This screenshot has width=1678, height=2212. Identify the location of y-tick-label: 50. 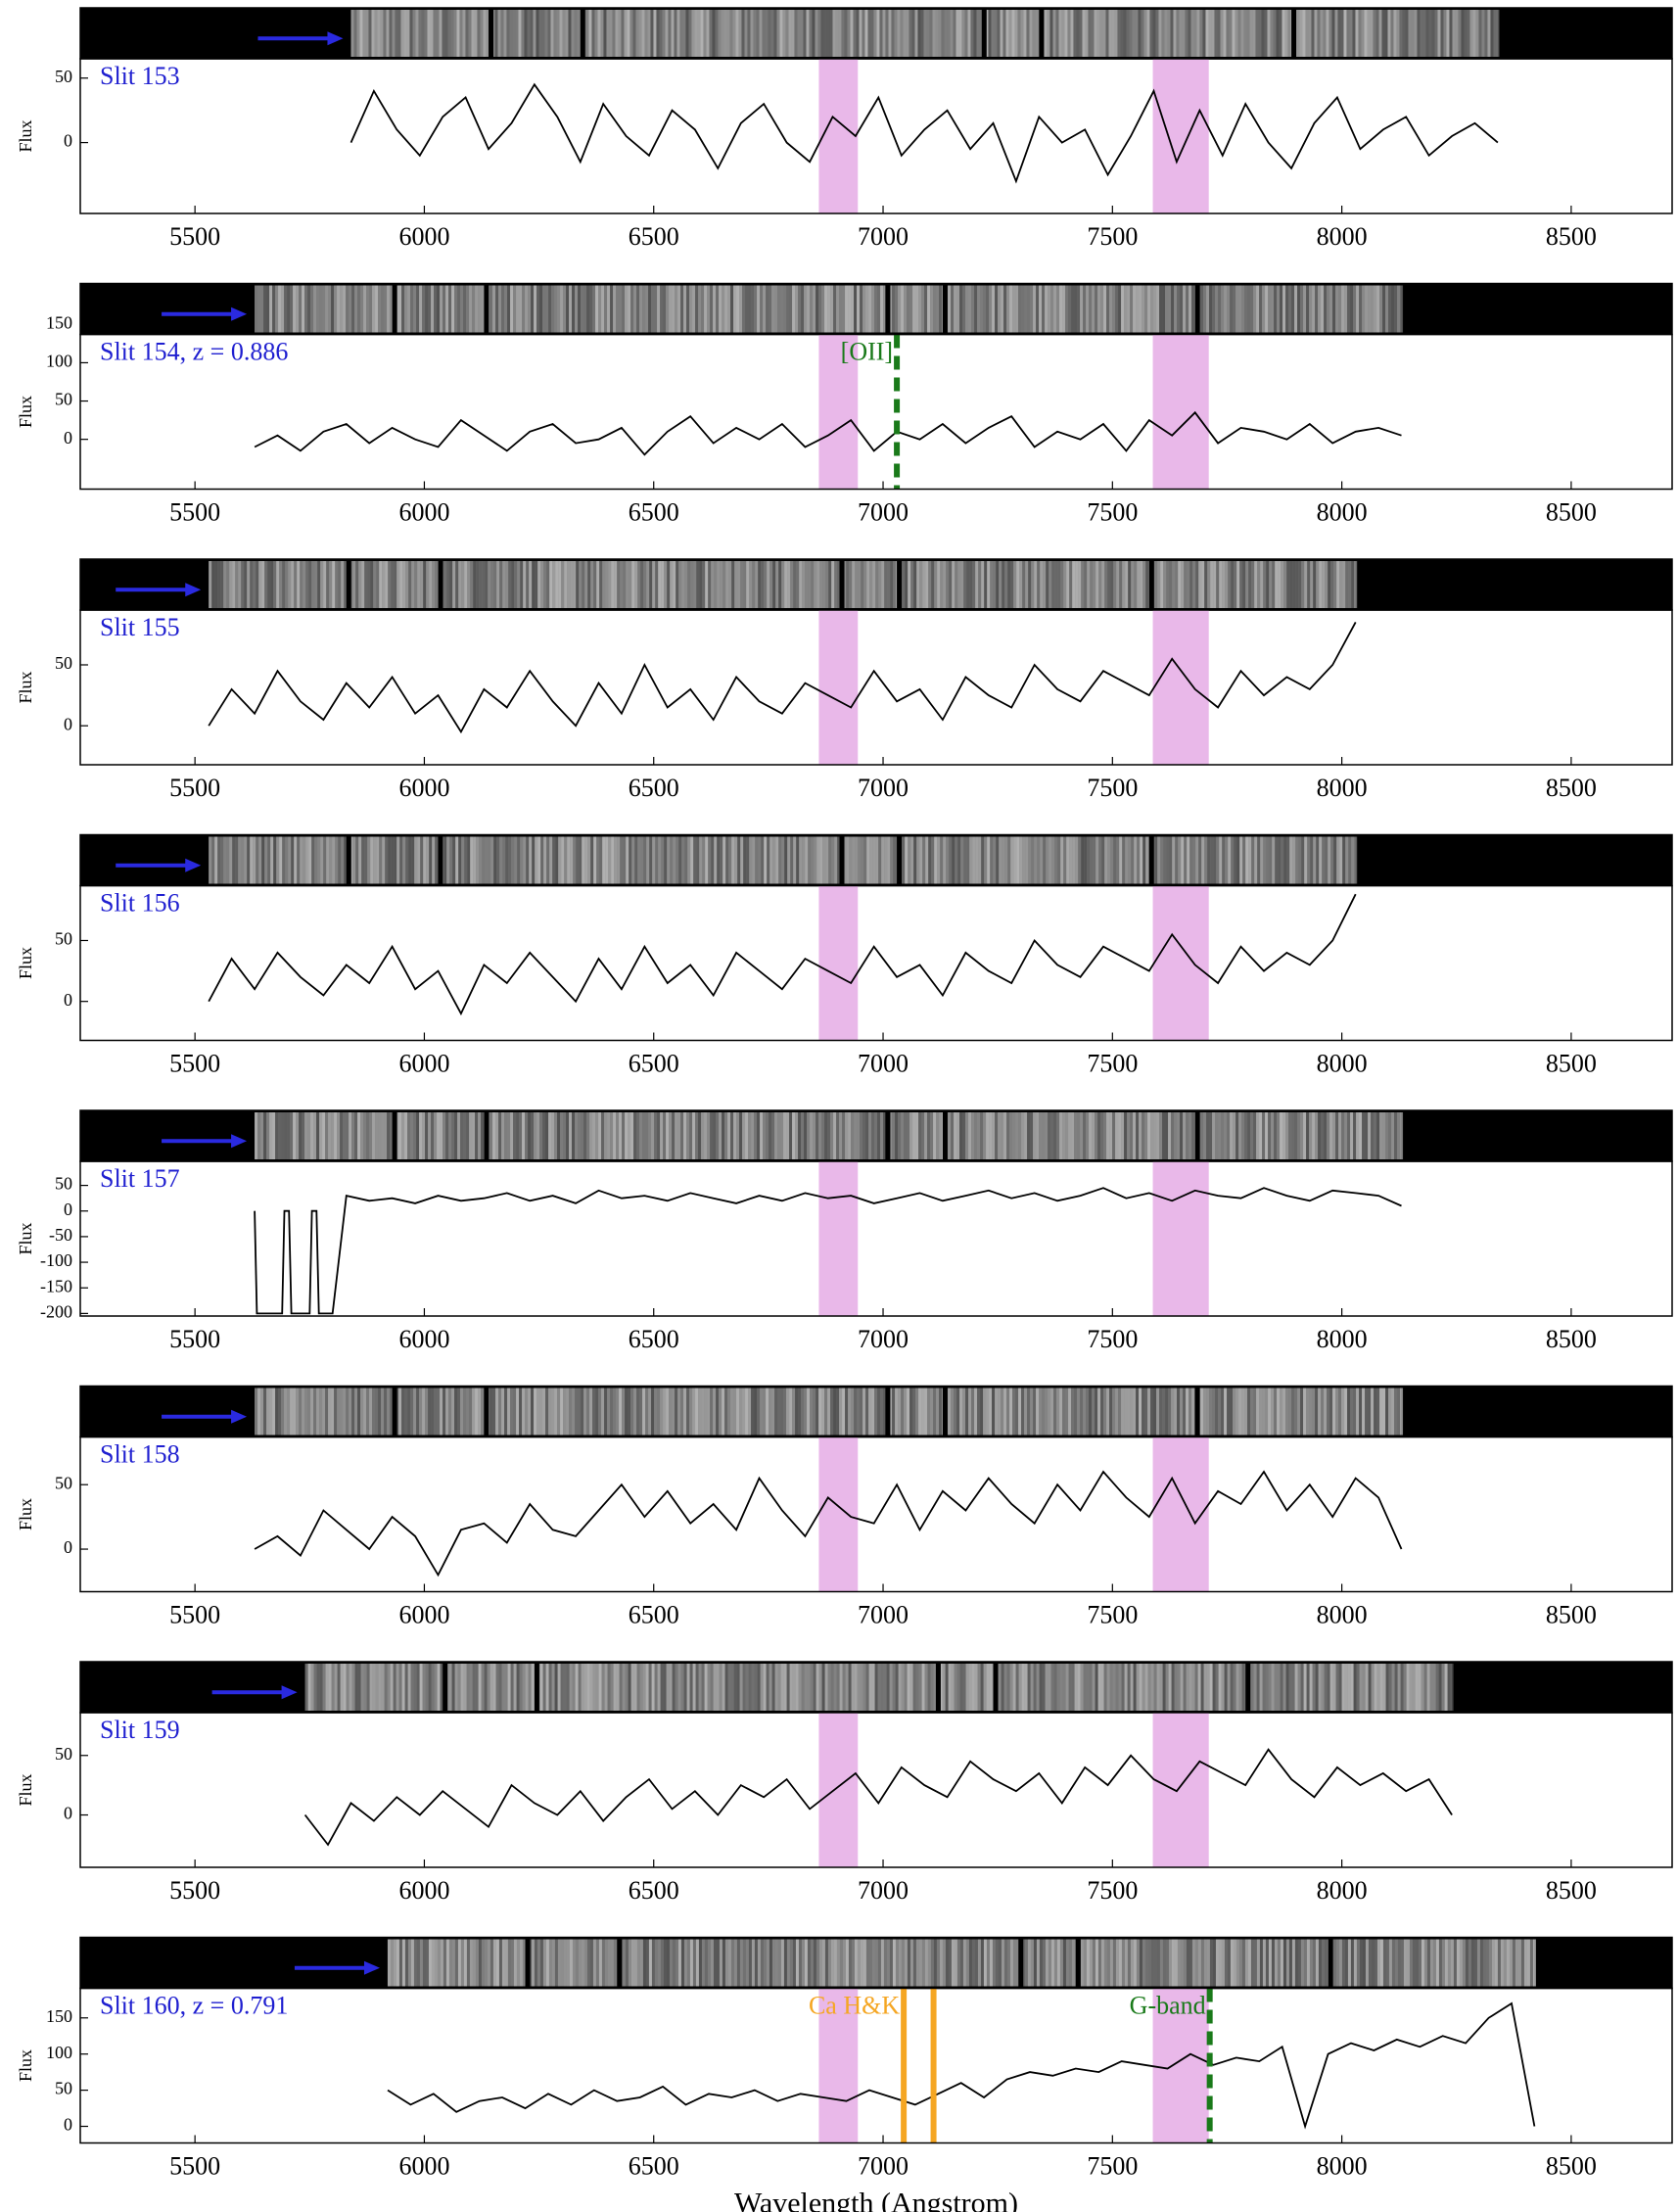
(64, 1184).